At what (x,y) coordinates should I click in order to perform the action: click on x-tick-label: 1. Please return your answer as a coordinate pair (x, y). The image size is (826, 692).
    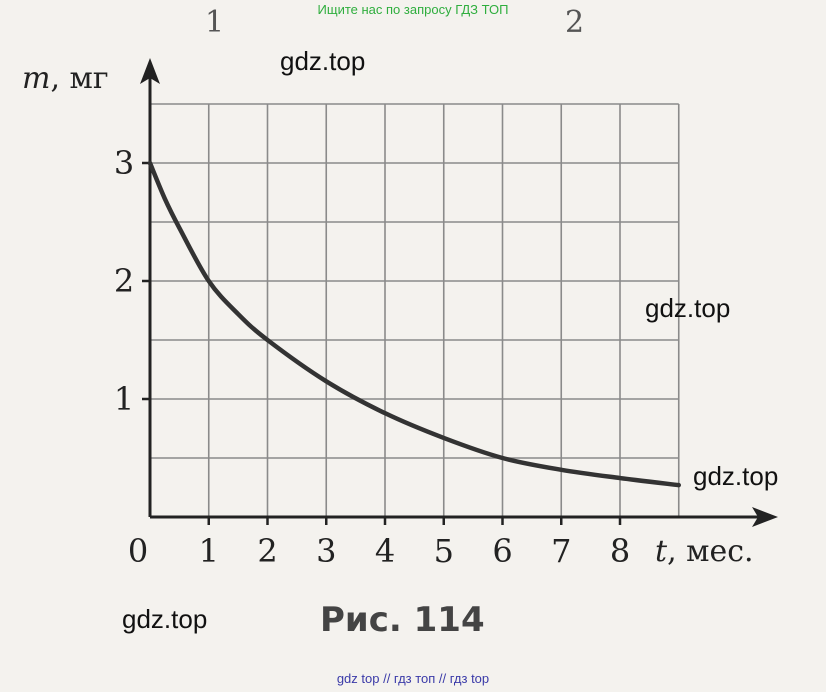
    Looking at the image, I should click on (209, 551).